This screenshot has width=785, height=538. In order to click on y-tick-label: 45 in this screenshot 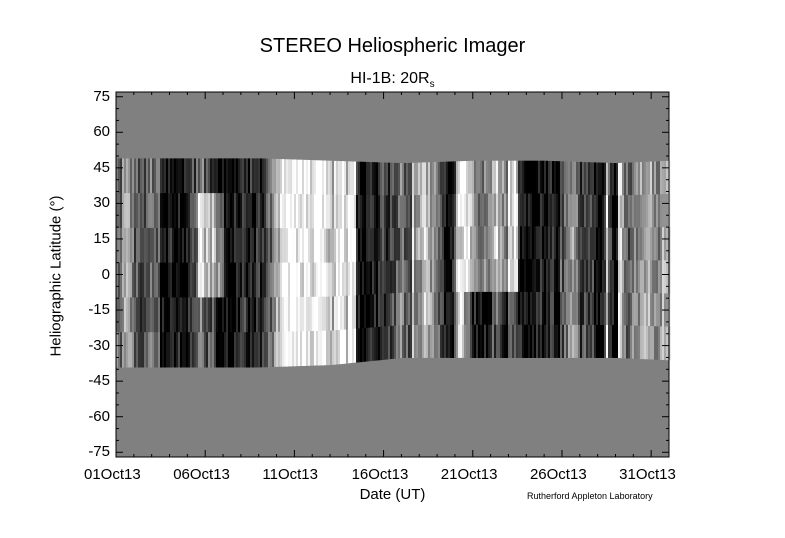, I will do `click(101, 167)`.